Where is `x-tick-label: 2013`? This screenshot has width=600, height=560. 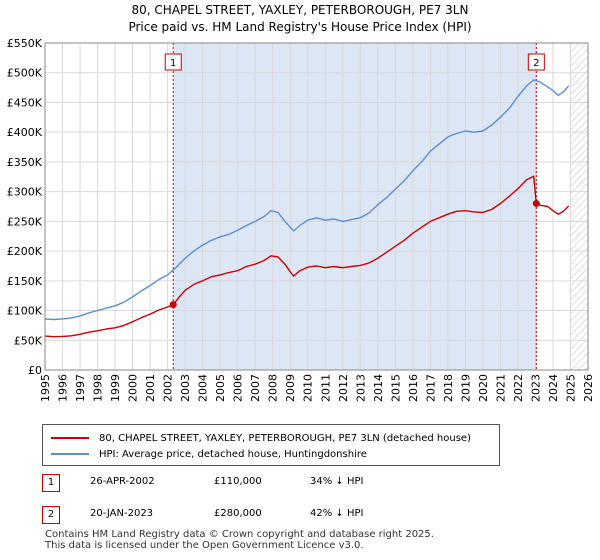
x-tick-label: 2013 is located at coordinates (360, 388).